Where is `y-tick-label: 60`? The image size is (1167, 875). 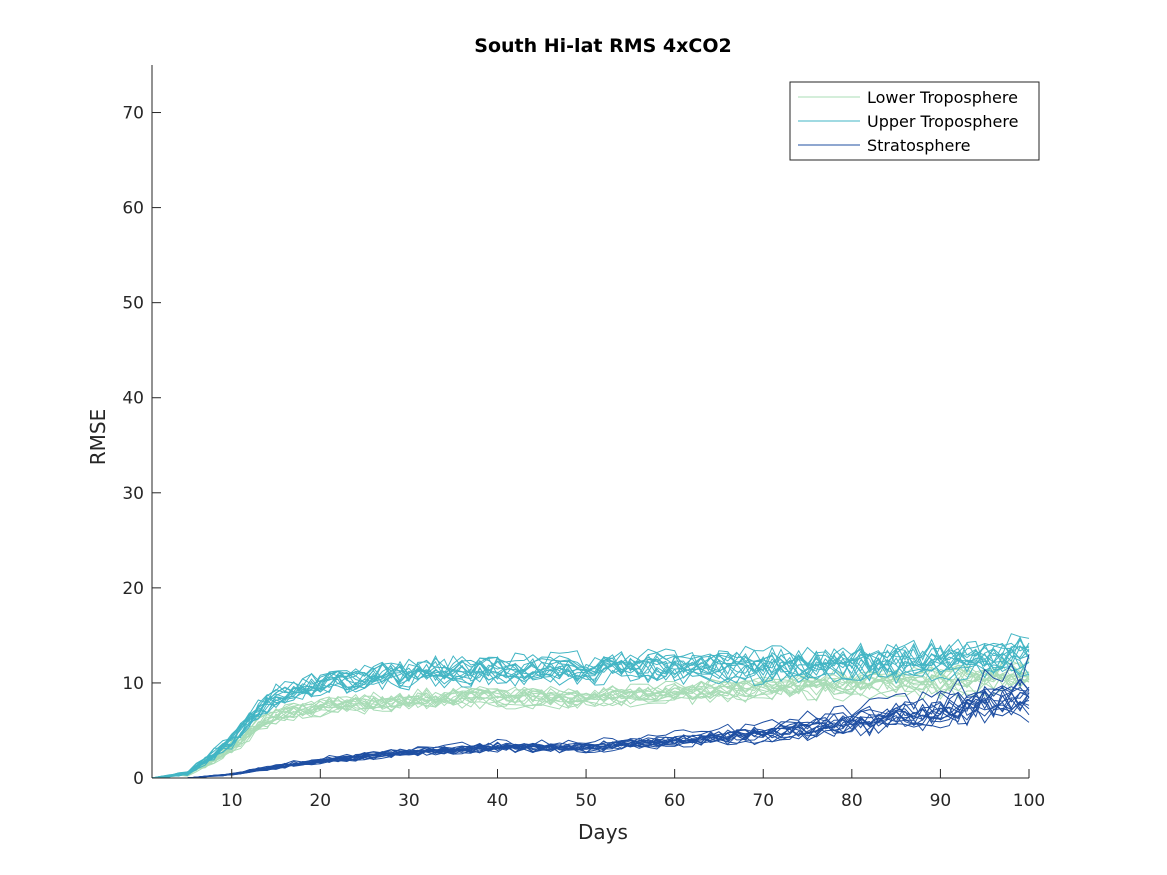
y-tick-label: 60 is located at coordinates (133, 209).